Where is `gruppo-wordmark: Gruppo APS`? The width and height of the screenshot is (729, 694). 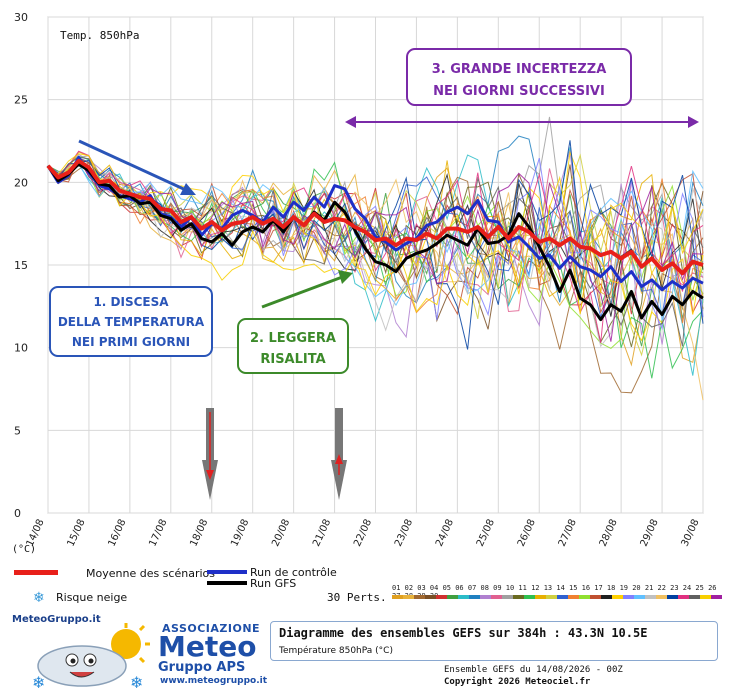 gruppo-wordmark: Gruppo APS is located at coordinates (202, 667).